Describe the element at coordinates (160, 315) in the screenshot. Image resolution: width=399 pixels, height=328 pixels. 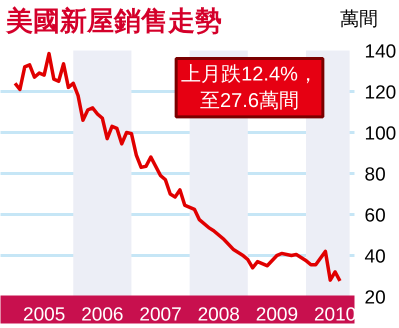
I see `x-tick-label: 2007` at that location.